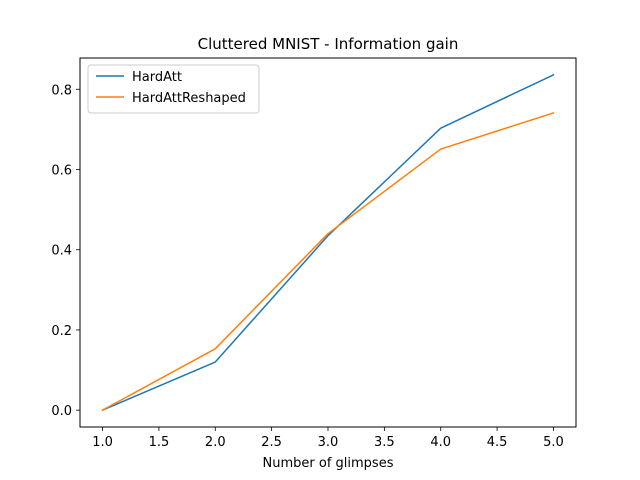 The image size is (640, 480). What do you see at coordinates (61, 411) in the screenshot?
I see `y-tick-label: 0.0` at bounding box center [61, 411].